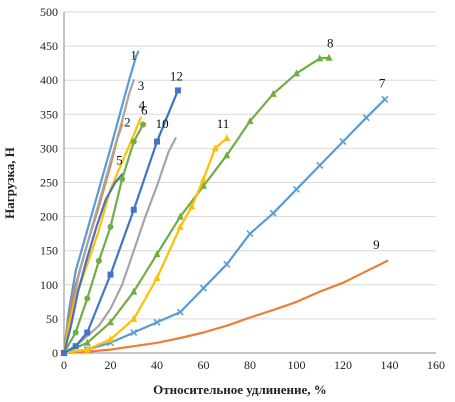 This screenshot has width=455, height=402. I want to click on y-tick-label: 150, so click(49, 251).